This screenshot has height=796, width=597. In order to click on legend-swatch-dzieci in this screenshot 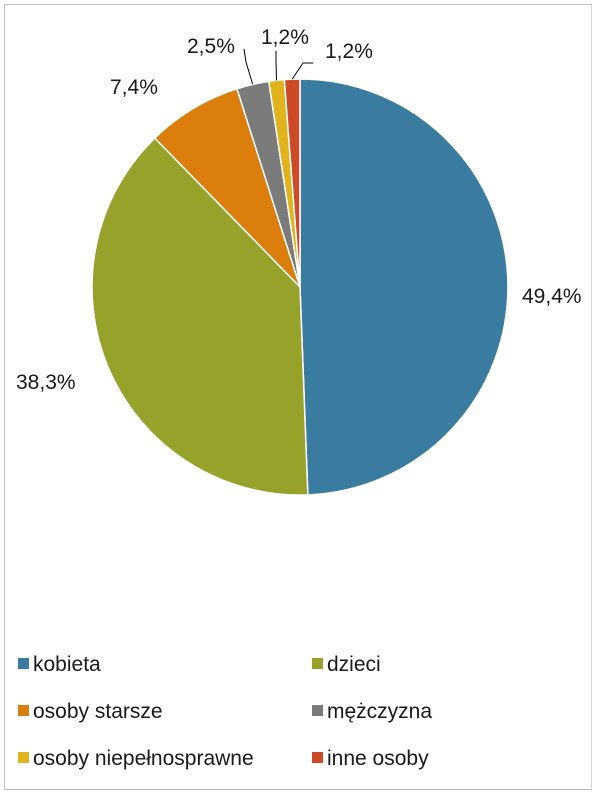, I will do `click(317, 663)`.